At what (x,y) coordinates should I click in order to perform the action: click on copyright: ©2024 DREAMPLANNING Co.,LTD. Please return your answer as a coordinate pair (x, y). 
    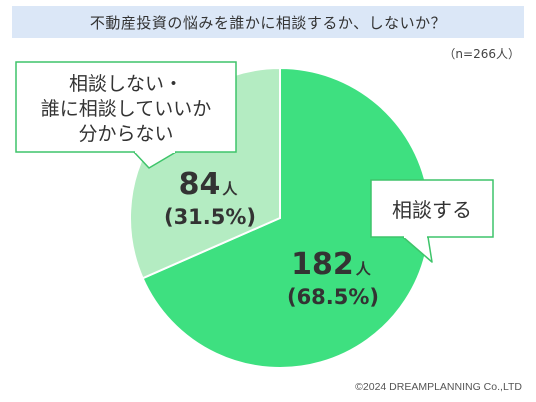
    Looking at the image, I should click on (438, 387).